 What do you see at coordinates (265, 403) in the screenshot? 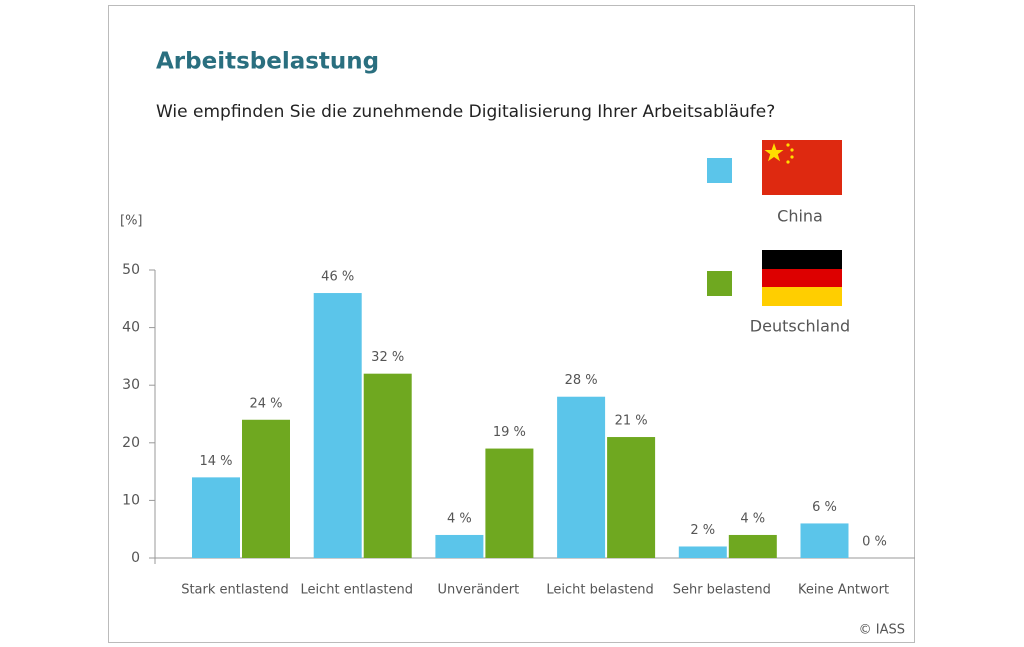
I see `value-label: 24 %` at bounding box center [265, 403].